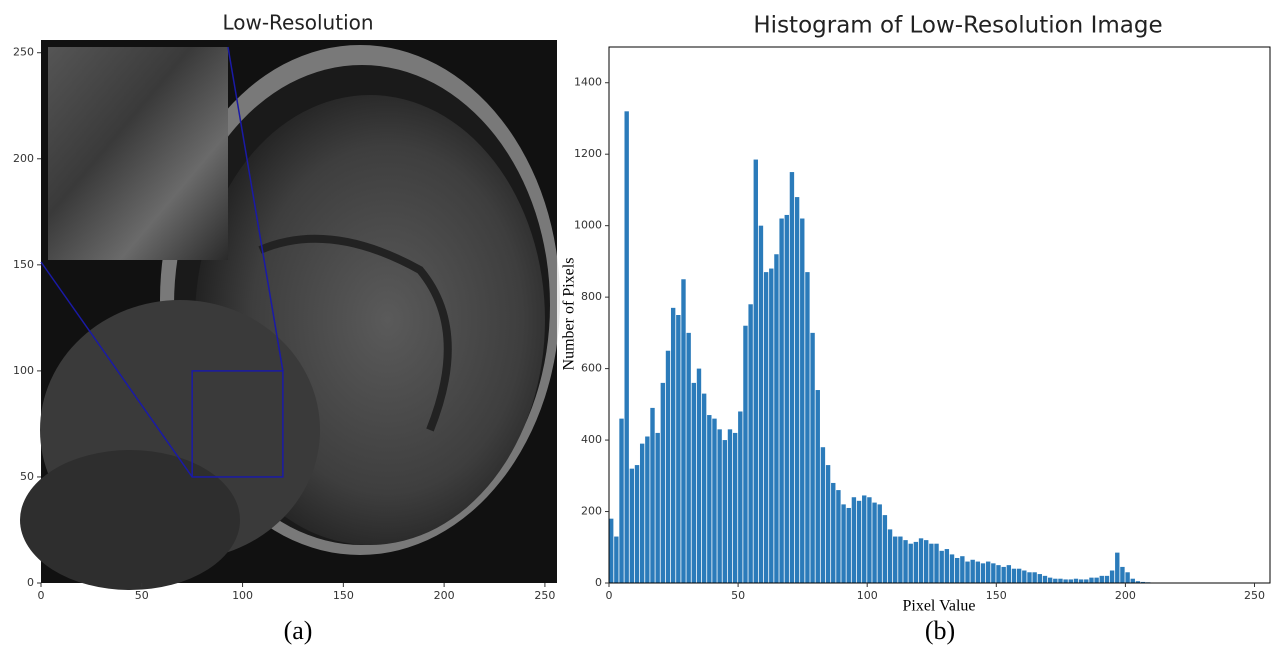 The height and width of the screenshot is (649, 1279). What do you see at coordinates (591, 296) in the screenshot?
I see `y-tick-label: 800` at bounding box center [591, 296].